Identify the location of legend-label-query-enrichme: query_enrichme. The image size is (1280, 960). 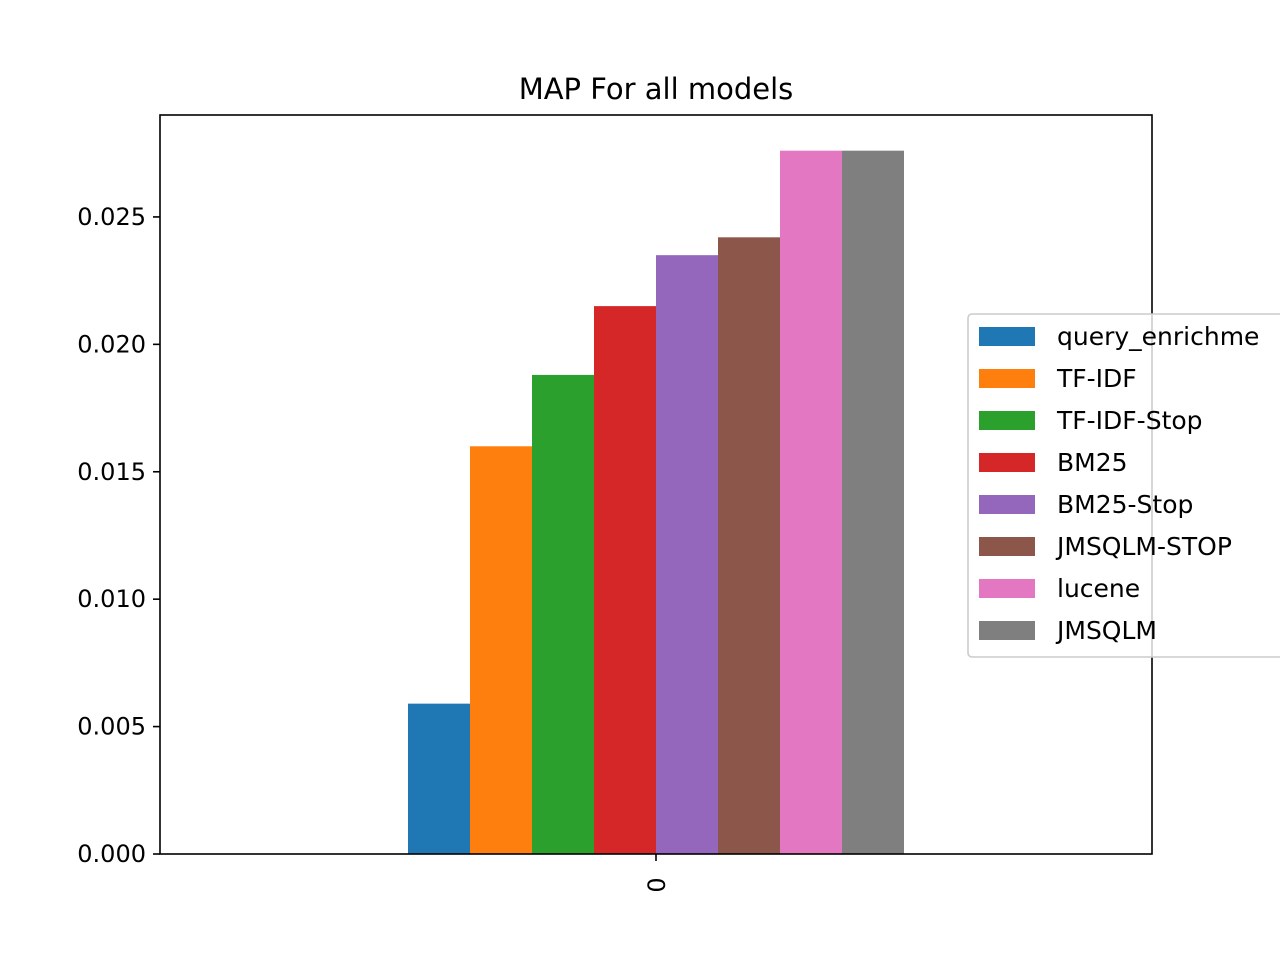
(1158, 336).